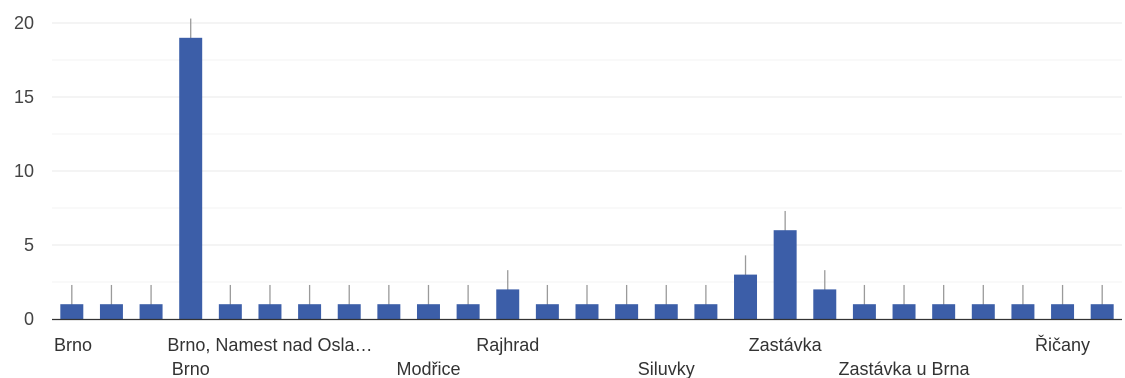 The height and width of the screenshot is (378, 1125). I want to click on y-tick-label: 5, so click(29, 245).